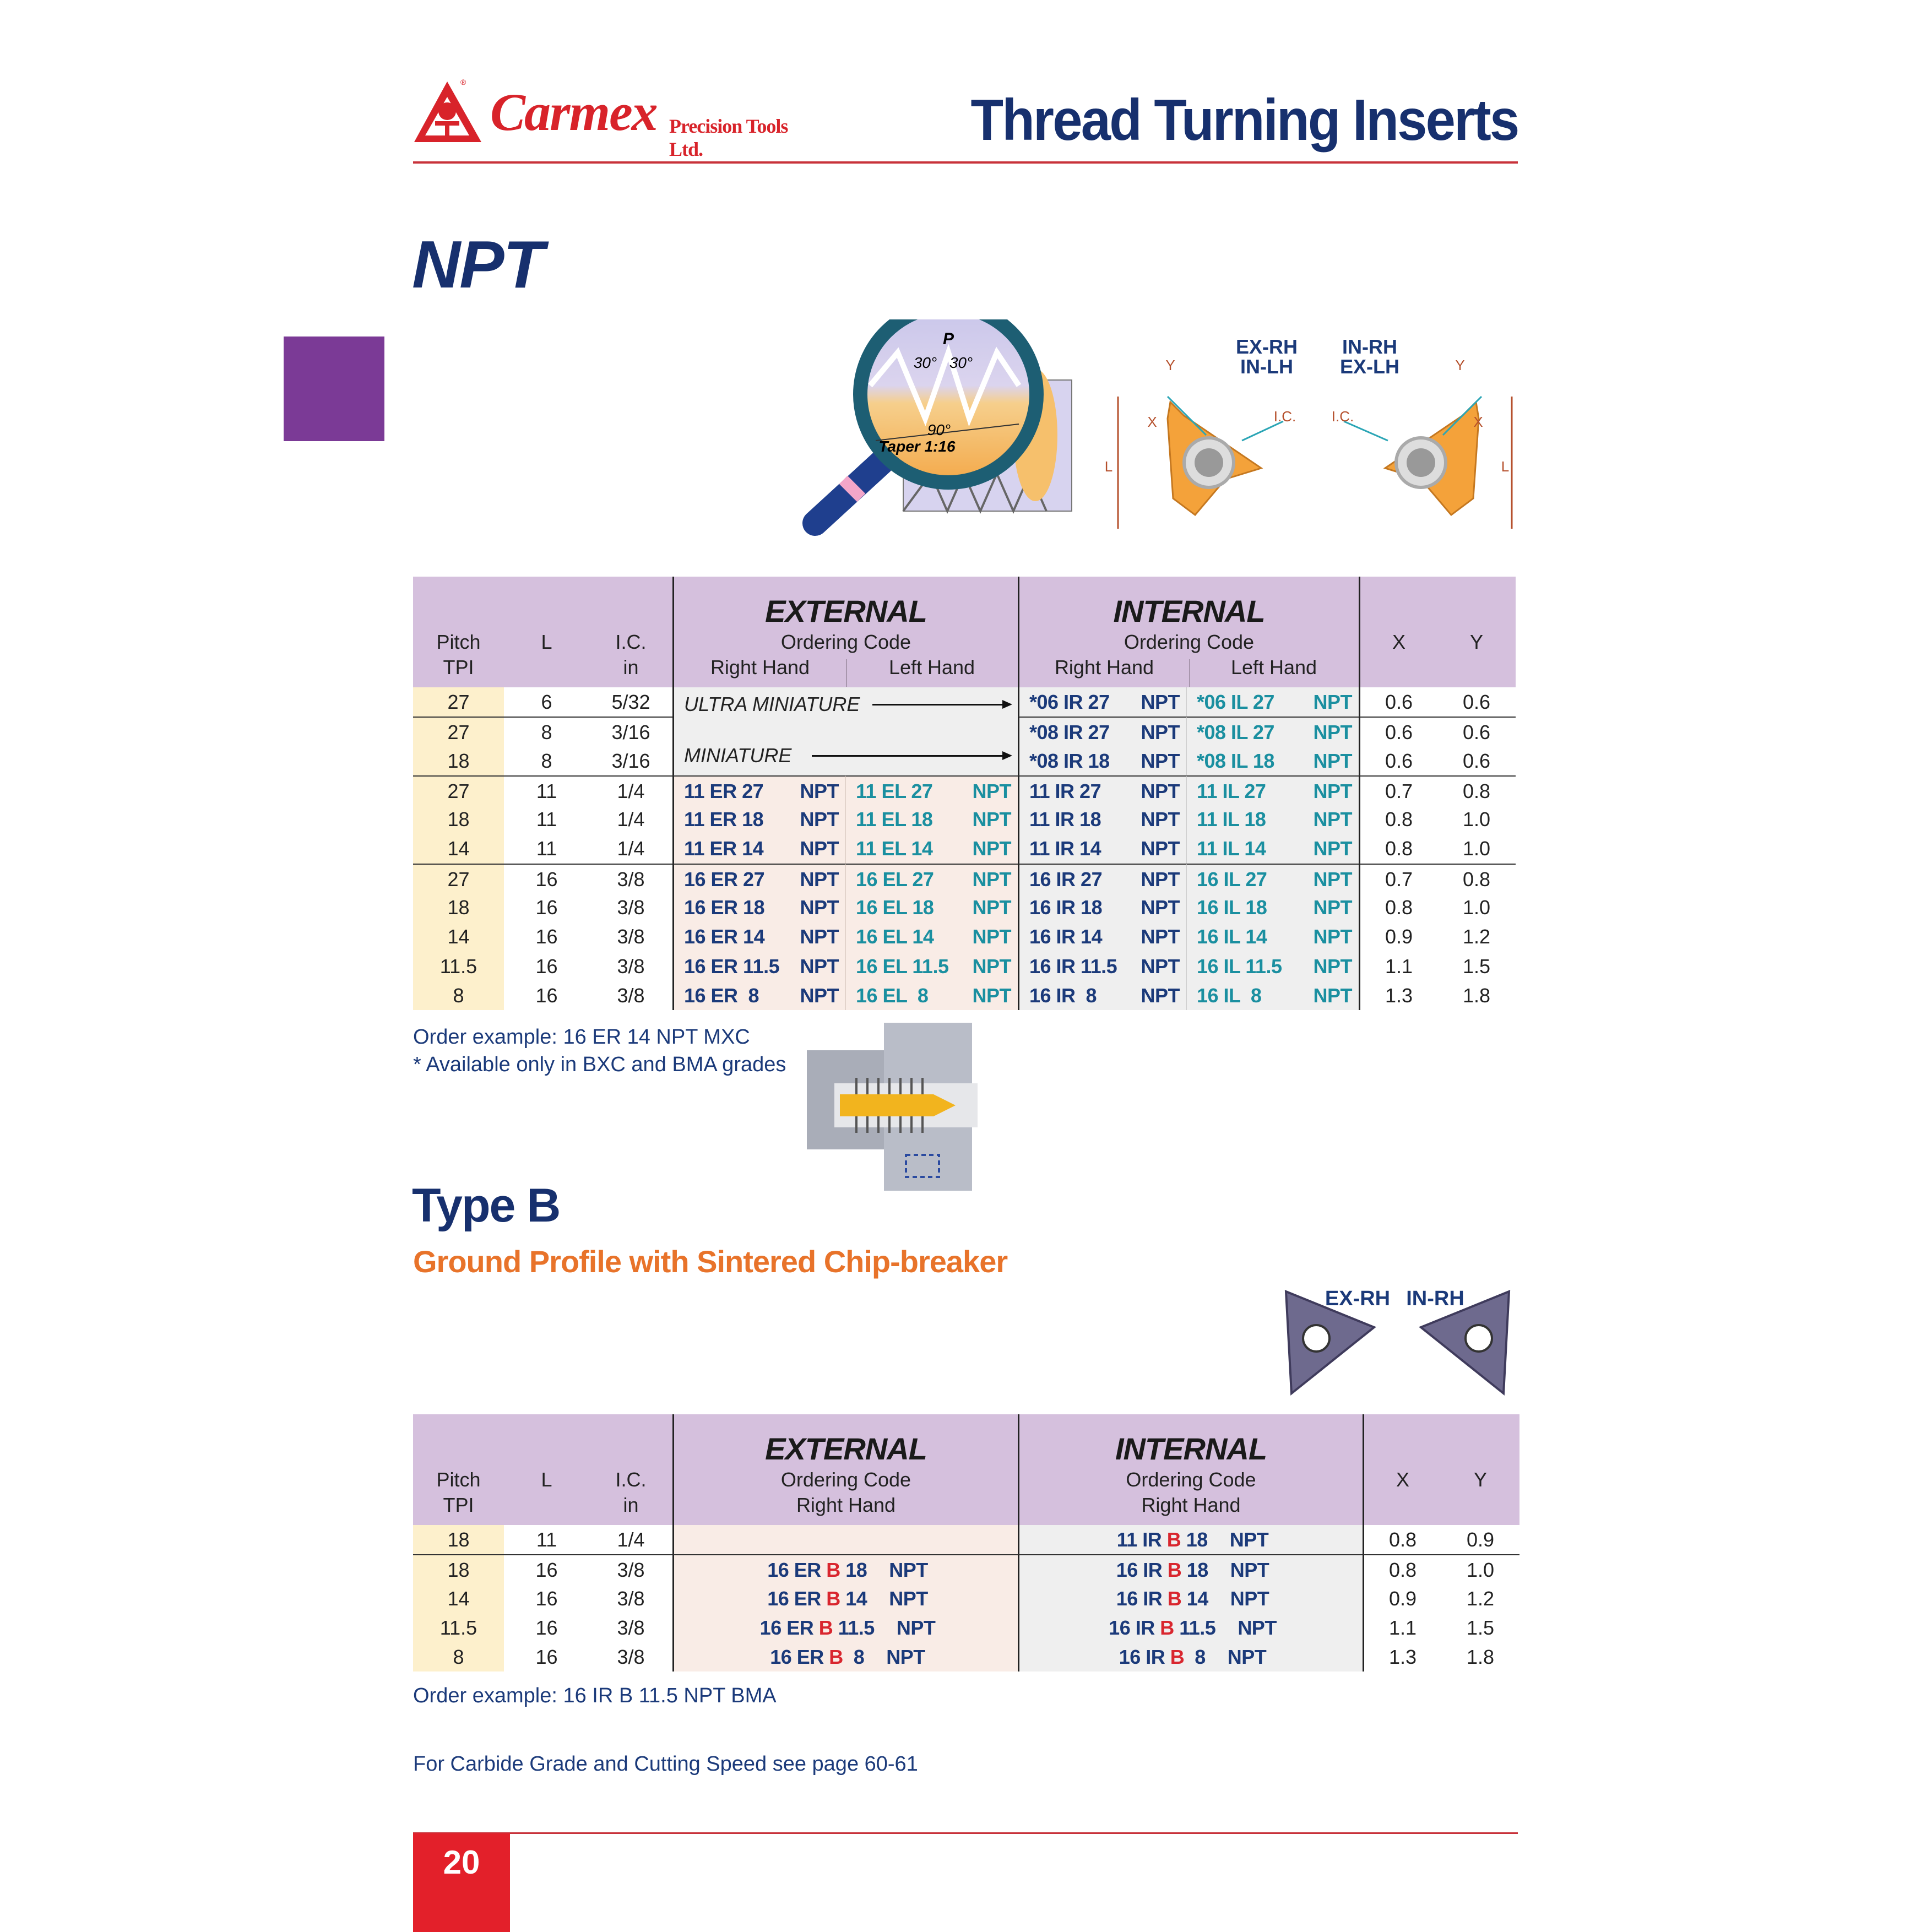  Describe the element at coordinates (1476, 848) in the screenshot. I see `y-cell: 1.0` at that location.